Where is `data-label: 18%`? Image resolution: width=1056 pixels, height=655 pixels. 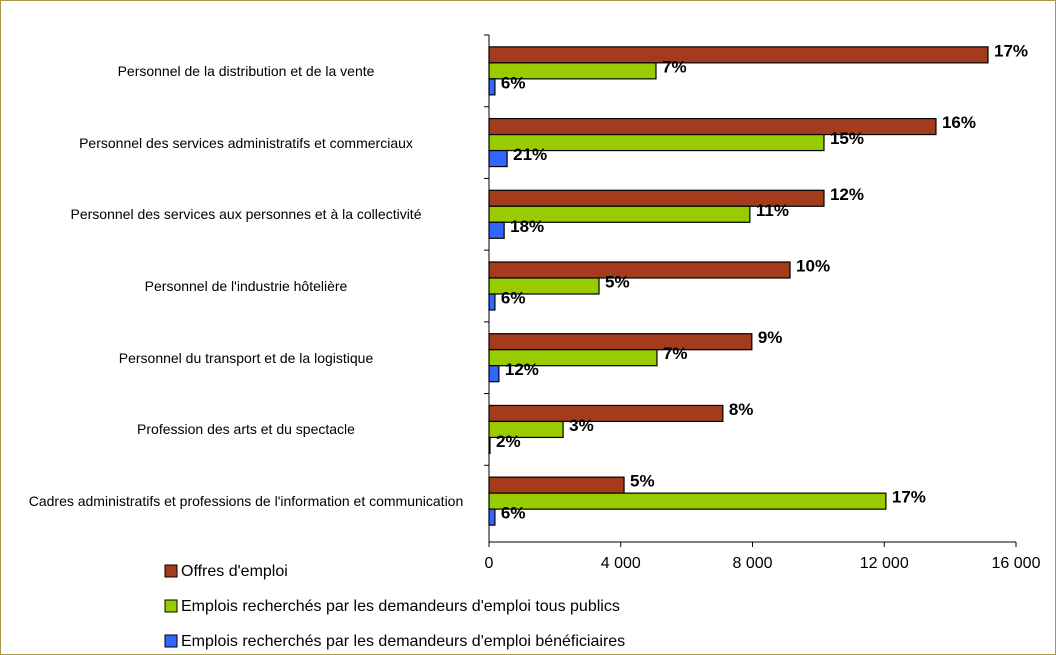
data-label: 18% is located at coordinates (527, 226).